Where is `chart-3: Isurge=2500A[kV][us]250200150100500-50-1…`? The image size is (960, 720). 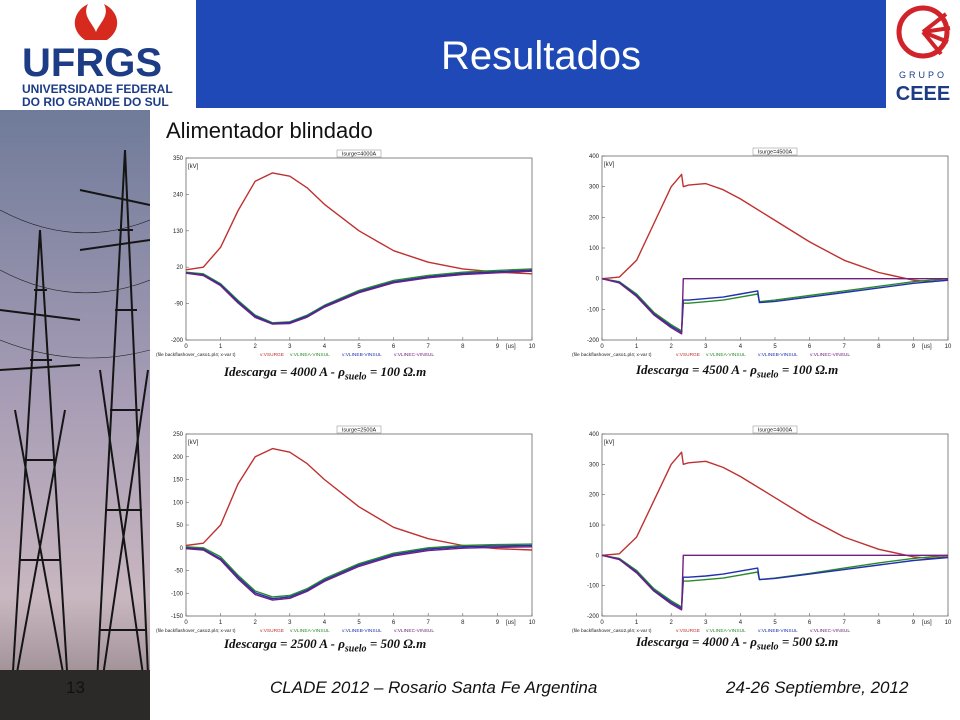 chart-3: Isurge=2500A[kV][us]250200150100500-50-1… is located at coordinates (346, 529).